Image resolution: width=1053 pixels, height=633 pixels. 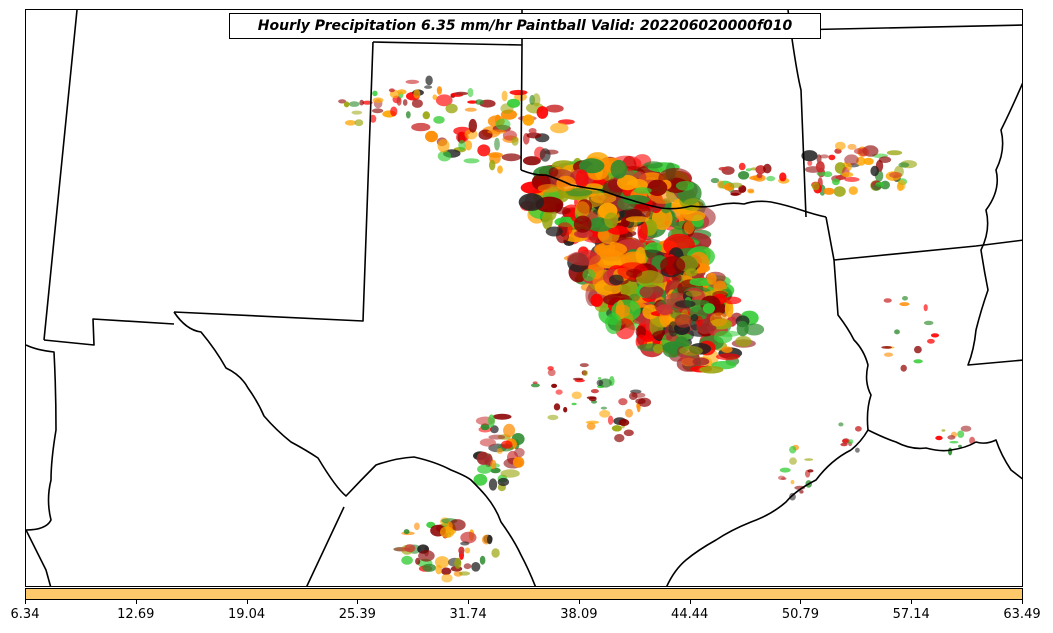 What do you see at coordinates (848, 333) in the screenshot?
I see `tx-east-border` at bounding box center [848, 333].